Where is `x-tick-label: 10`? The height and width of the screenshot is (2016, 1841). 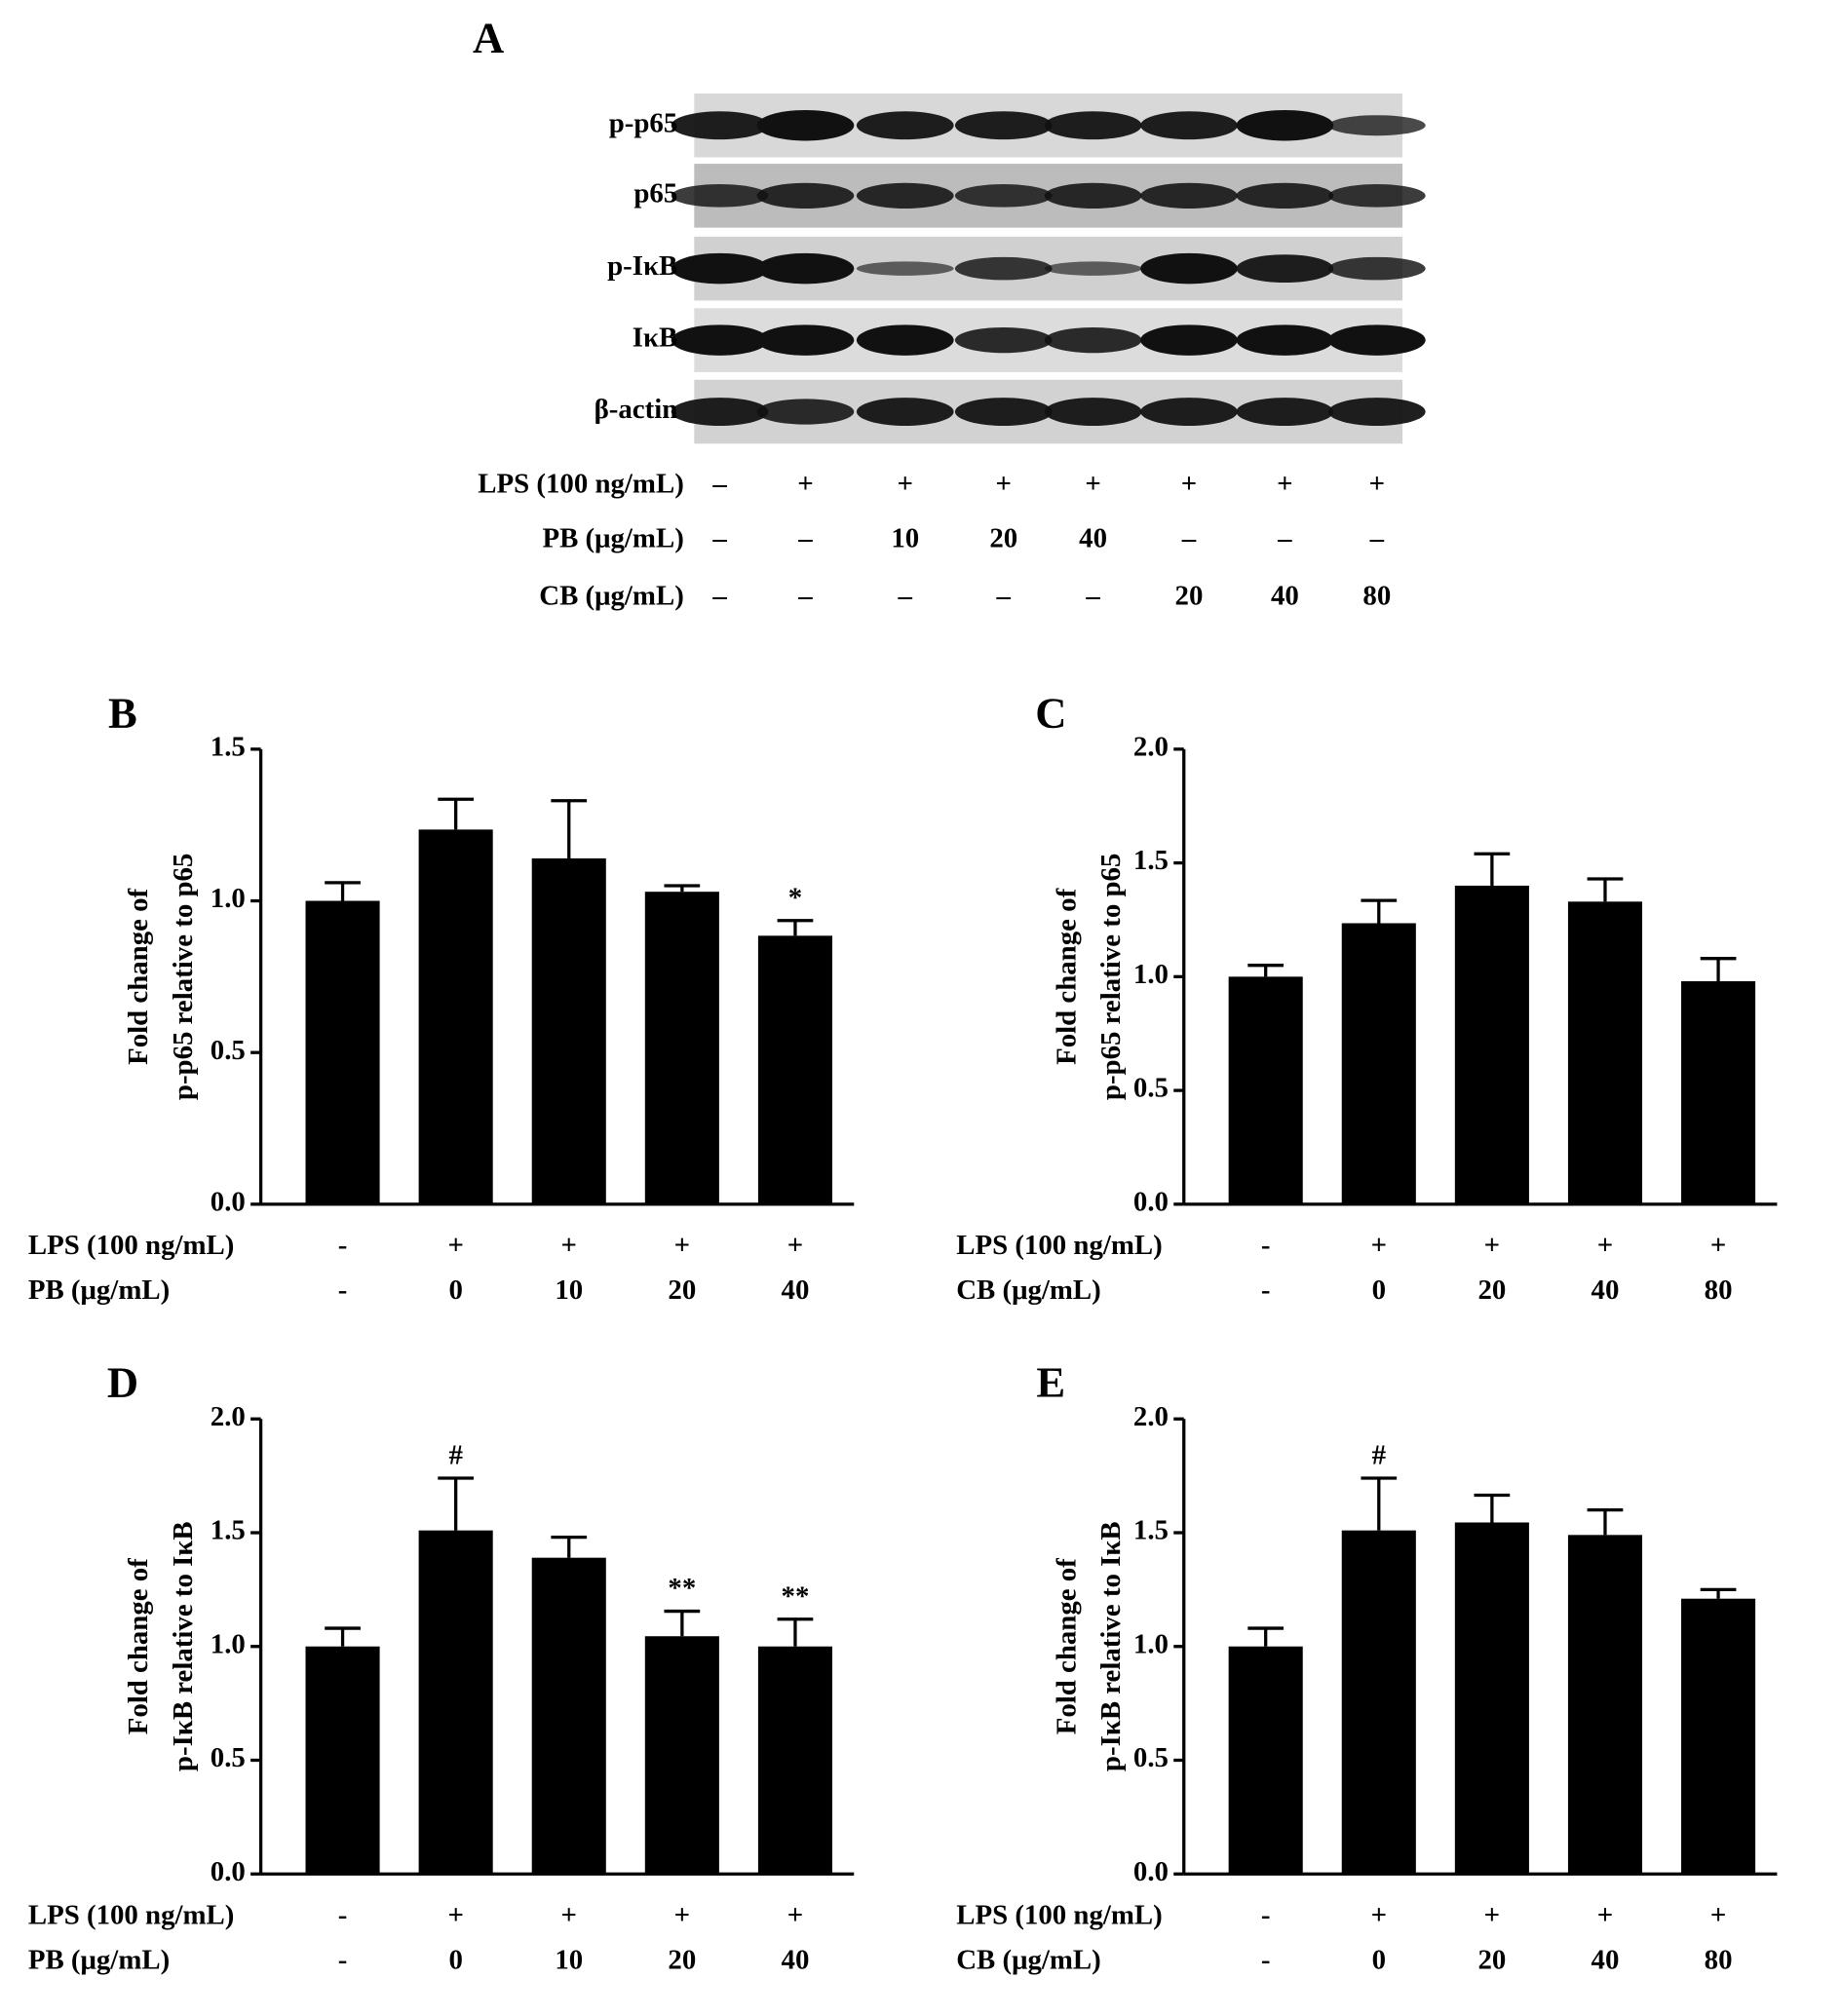
x-tick-label: 10 is located at coordinates (569, 1290).